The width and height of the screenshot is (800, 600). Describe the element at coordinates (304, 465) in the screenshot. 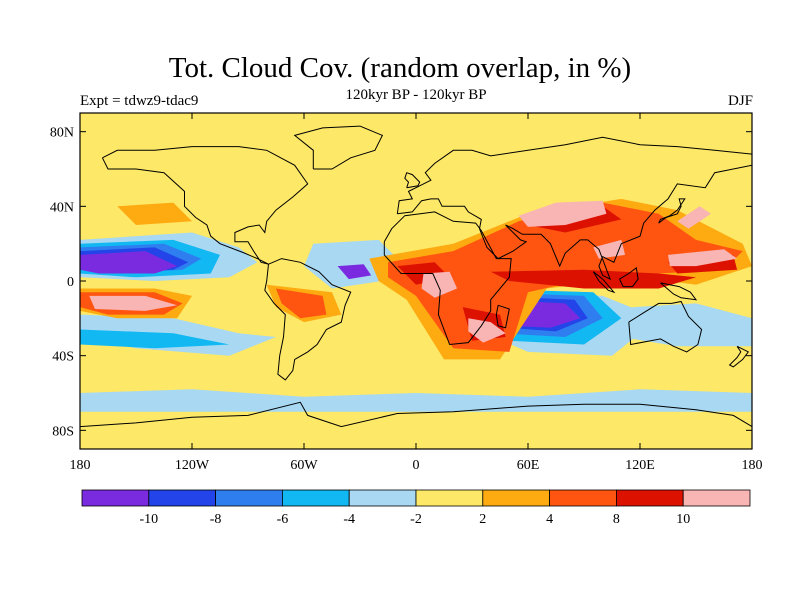

I see `lon-tick-label: 60W` at that location.